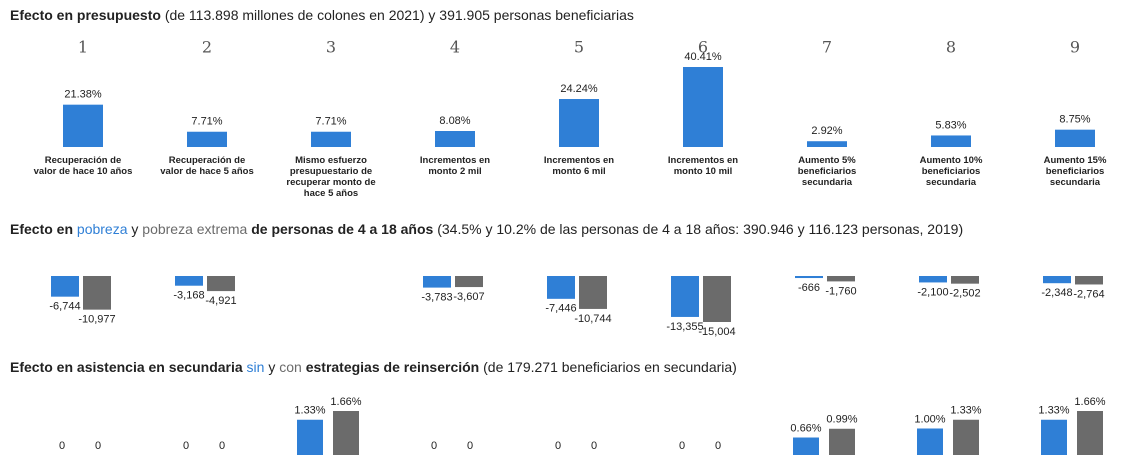 Image resolution: width=1125 pixels, height=455 pixels. I want to click on category-description: Incrementos en monto 6 mil, so click(579, 166).